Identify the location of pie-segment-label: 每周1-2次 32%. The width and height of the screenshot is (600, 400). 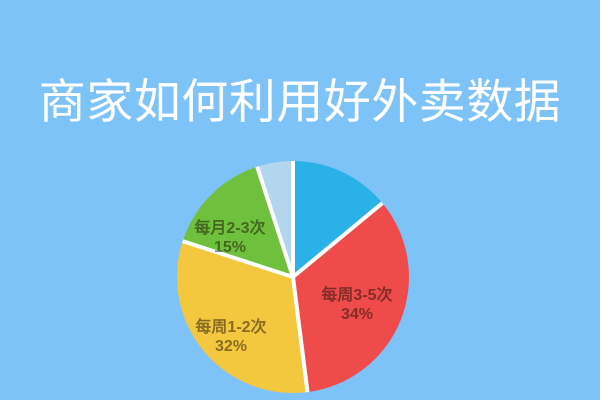
(230, 336).